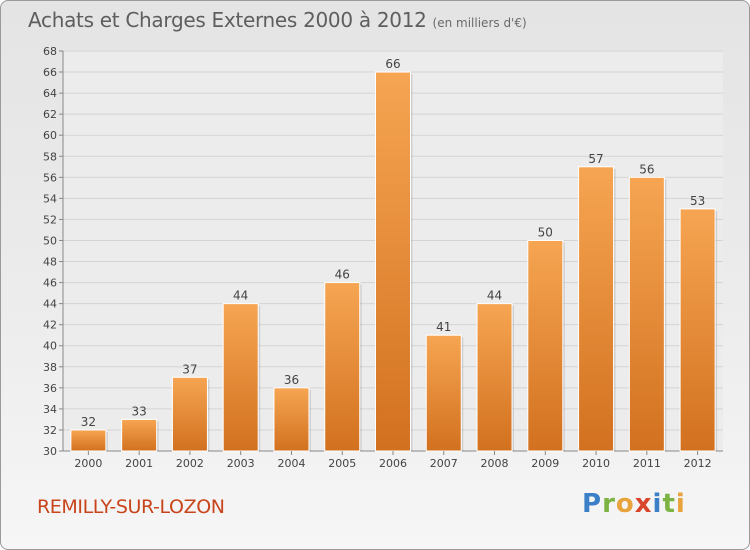  I want to click on bar-value-label: 36, so click(291, 380).